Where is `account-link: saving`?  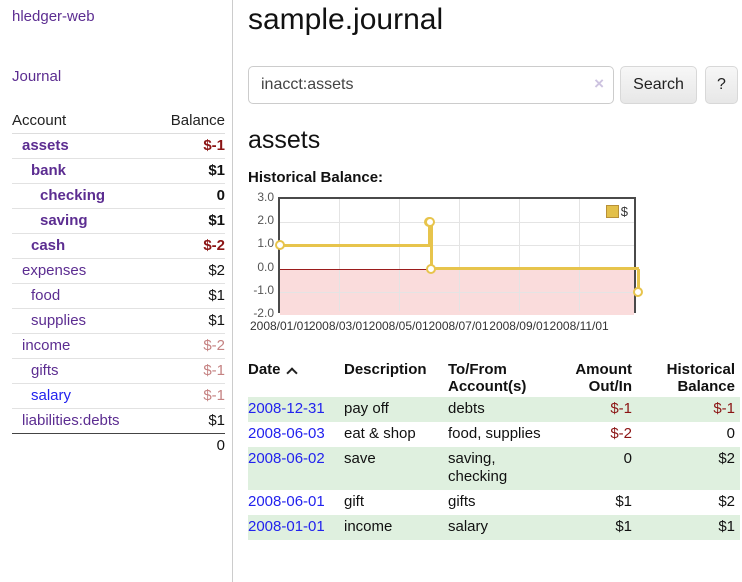 account-link: saving is located at coordinates (64, 220).